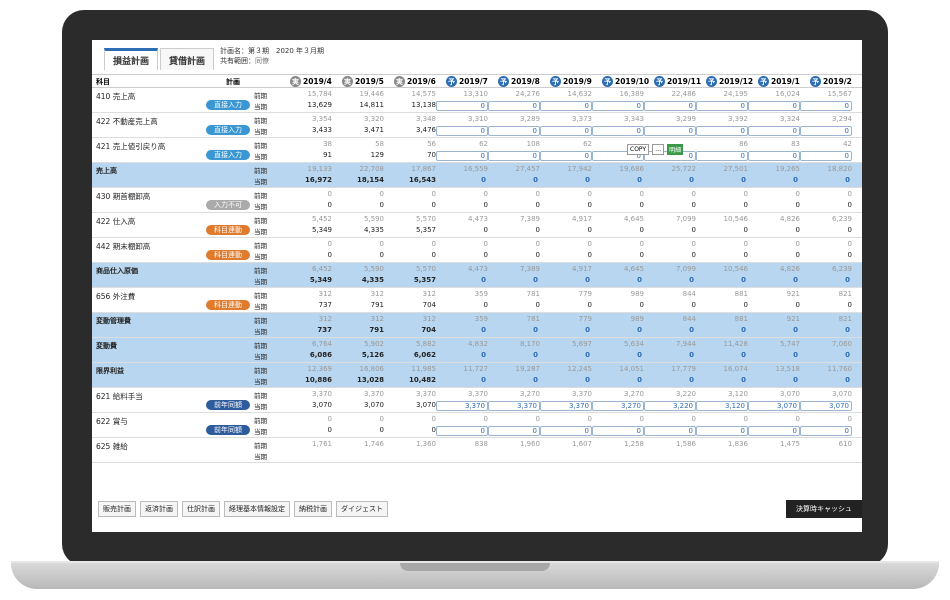 This screenshot has width=950, height=600. I want to click on value-input: 3,270, so click(618, 406).